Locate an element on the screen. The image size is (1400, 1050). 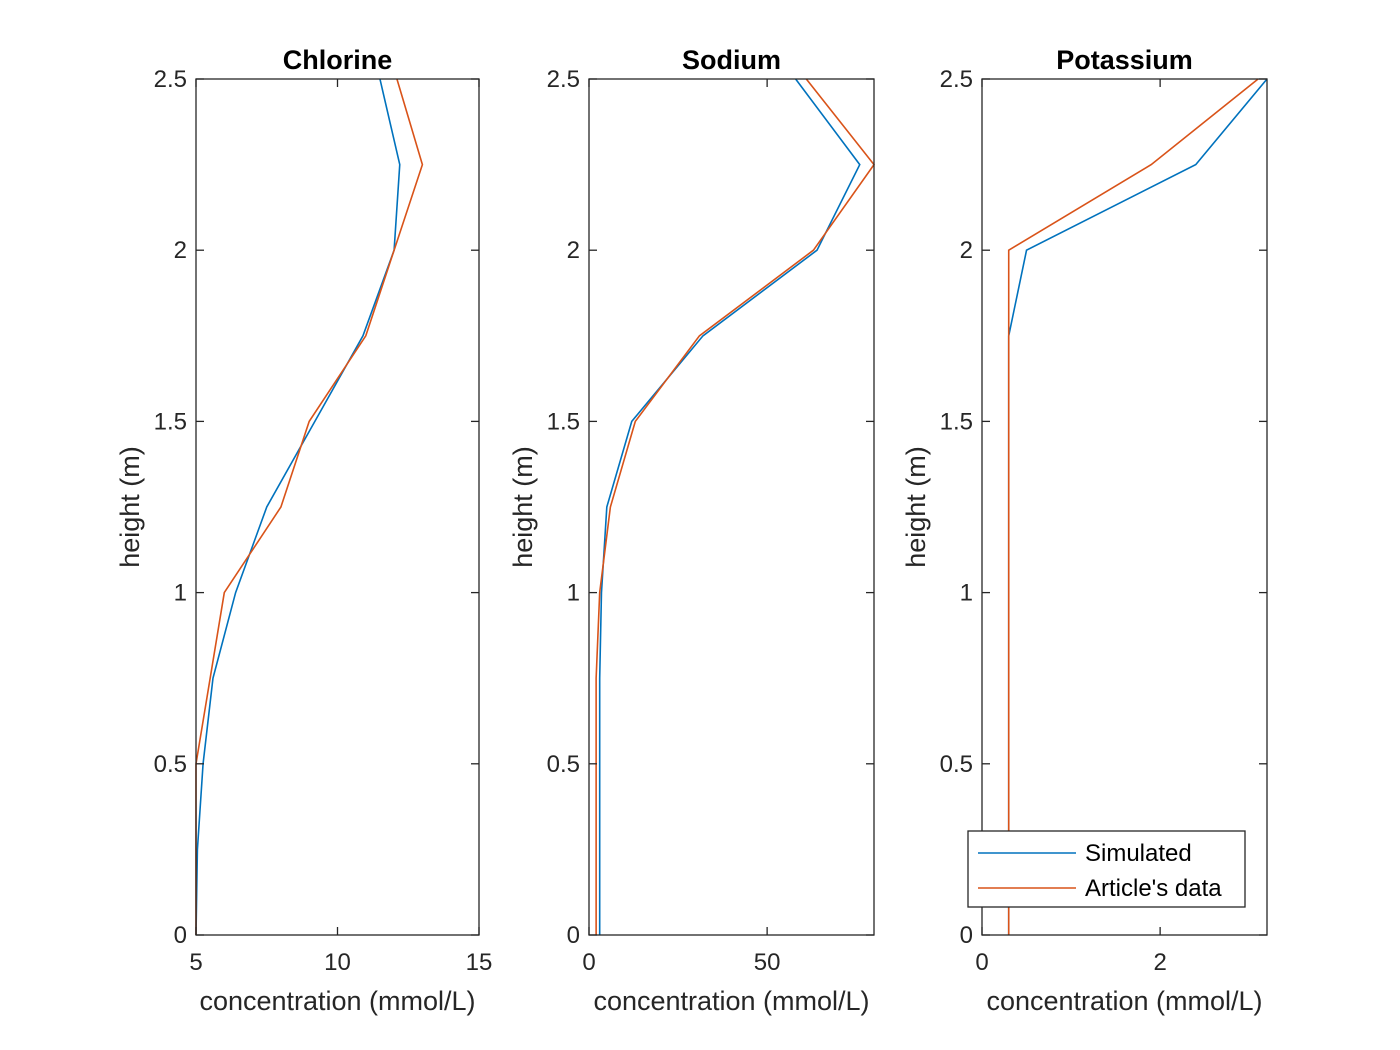
panel-title: Sodium is located at coordinates (731, 60).